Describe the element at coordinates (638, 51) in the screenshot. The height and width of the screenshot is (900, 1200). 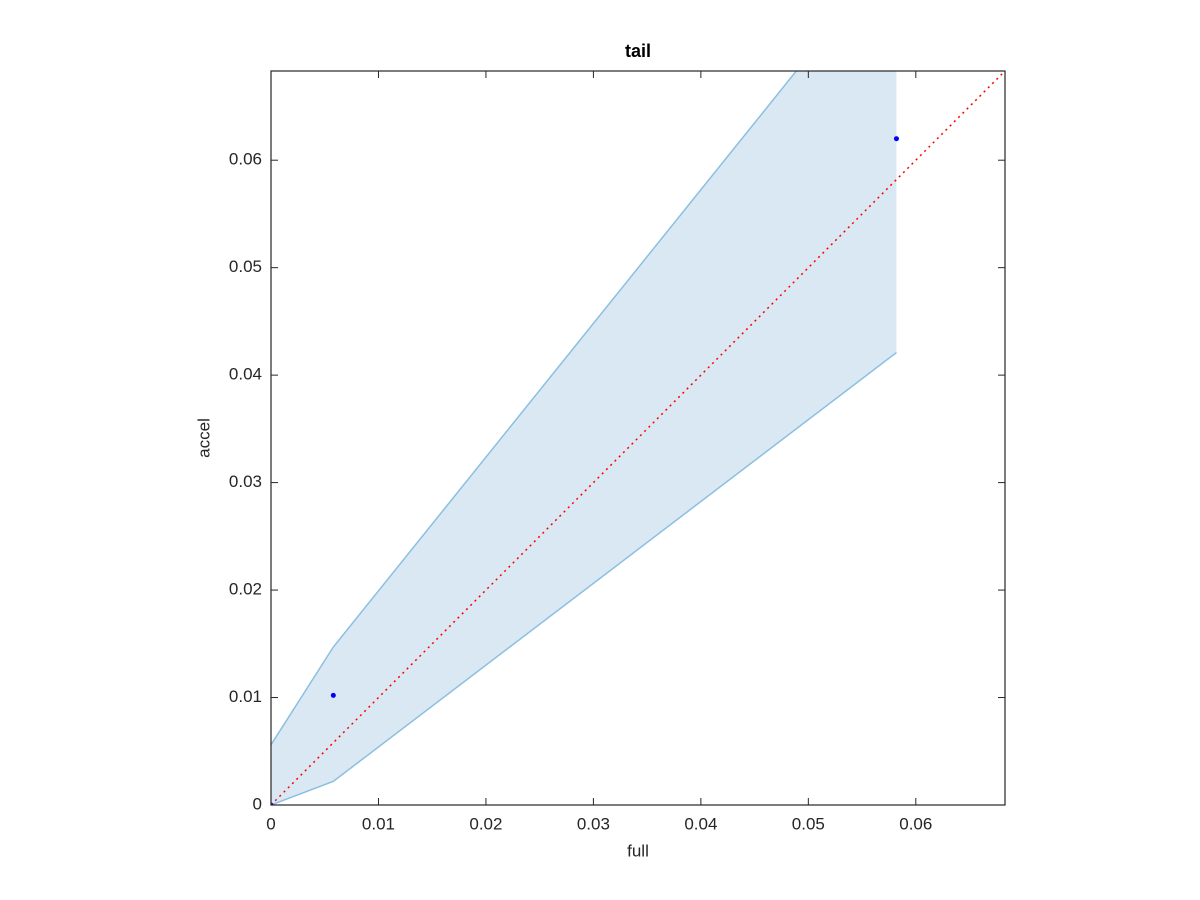
I see `chart-title: tail` at that location.